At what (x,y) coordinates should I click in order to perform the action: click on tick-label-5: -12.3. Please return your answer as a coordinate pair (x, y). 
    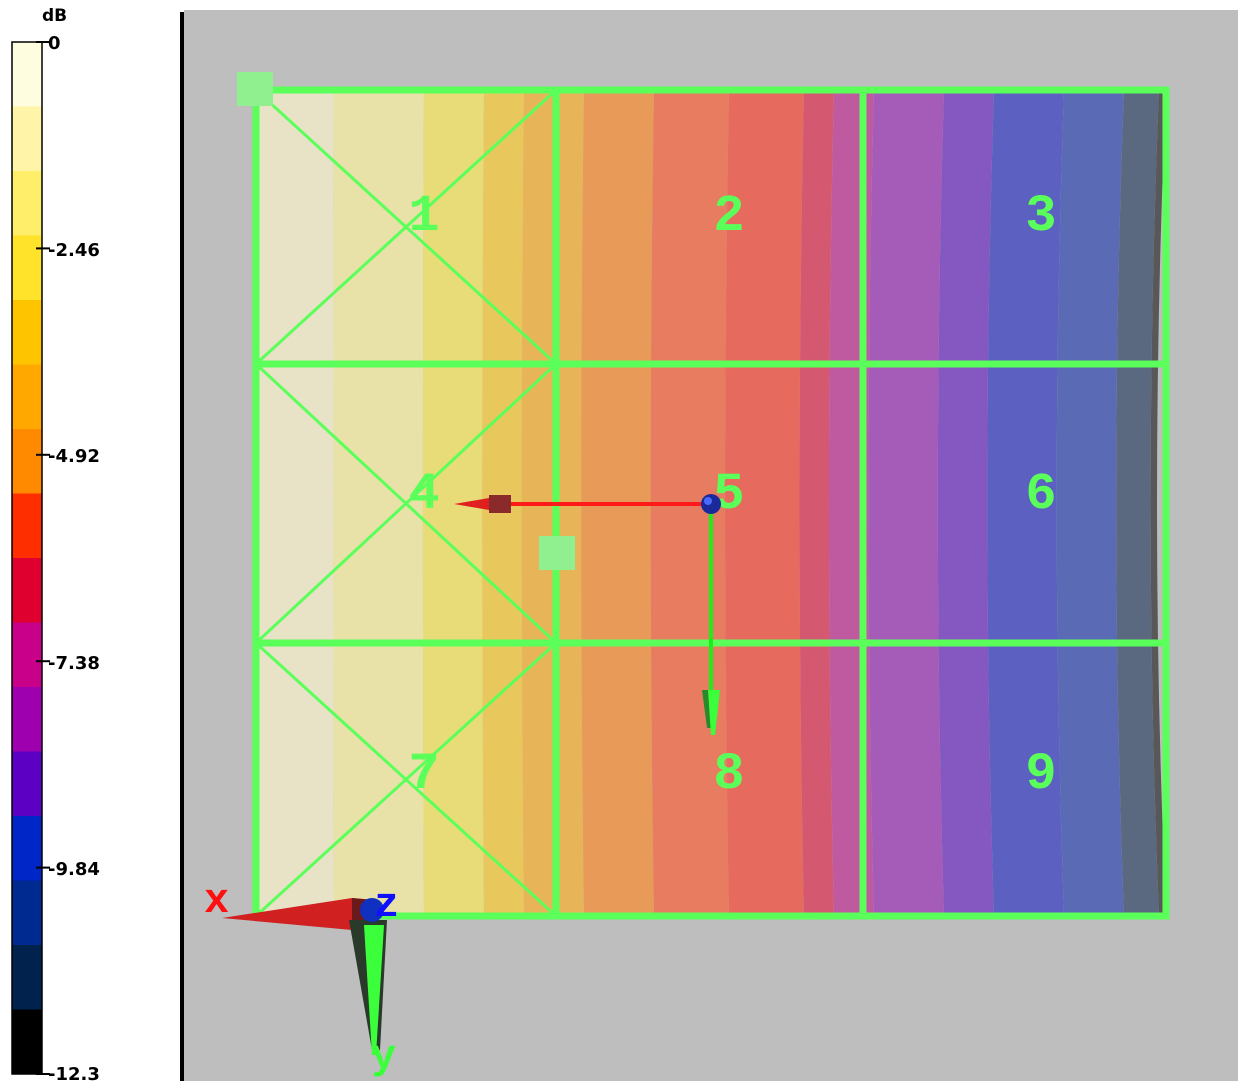
    Looking at the image, I should click on (74, 1074).